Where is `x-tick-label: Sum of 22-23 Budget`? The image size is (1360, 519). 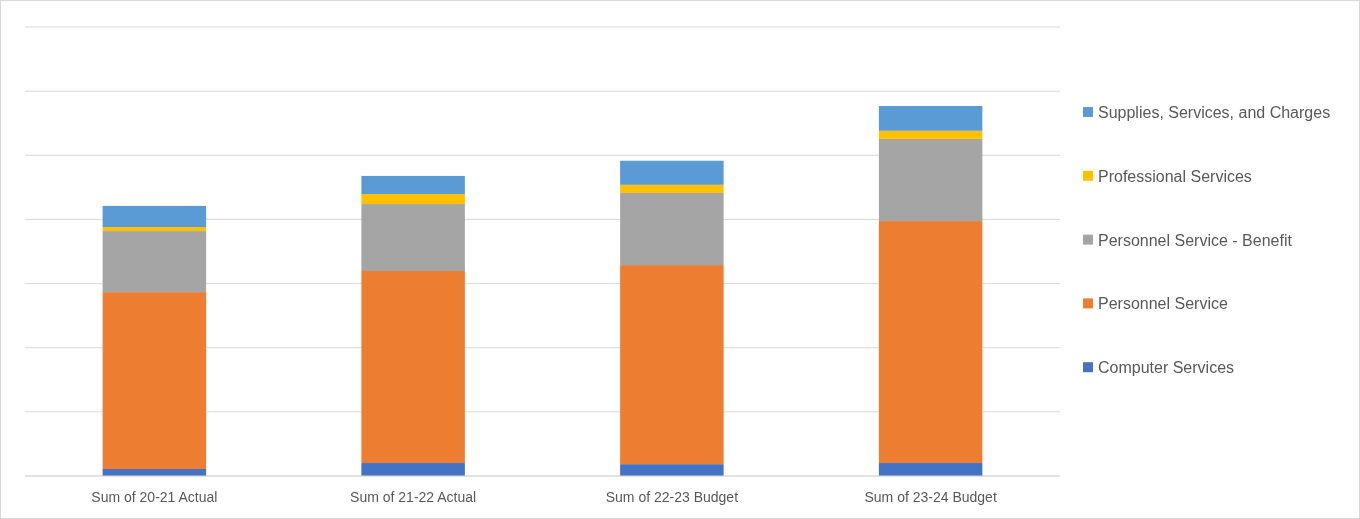 x-tick-label: Sum of 22-23 Budget is located at coordinates (672, 497).